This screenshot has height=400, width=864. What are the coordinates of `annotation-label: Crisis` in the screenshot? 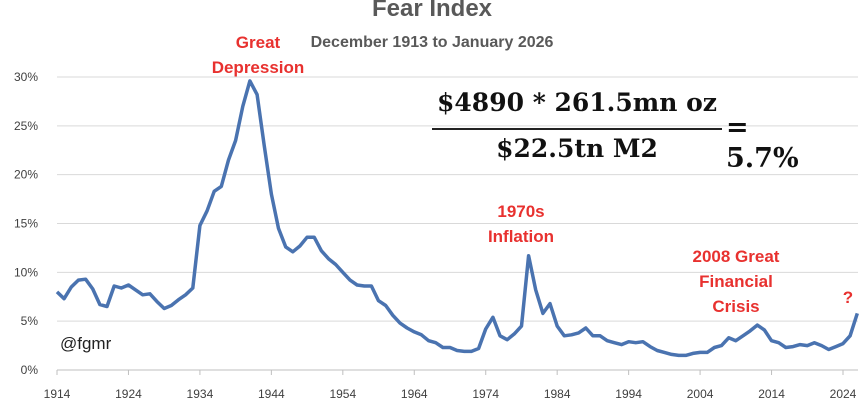 It's located at (735, 306).